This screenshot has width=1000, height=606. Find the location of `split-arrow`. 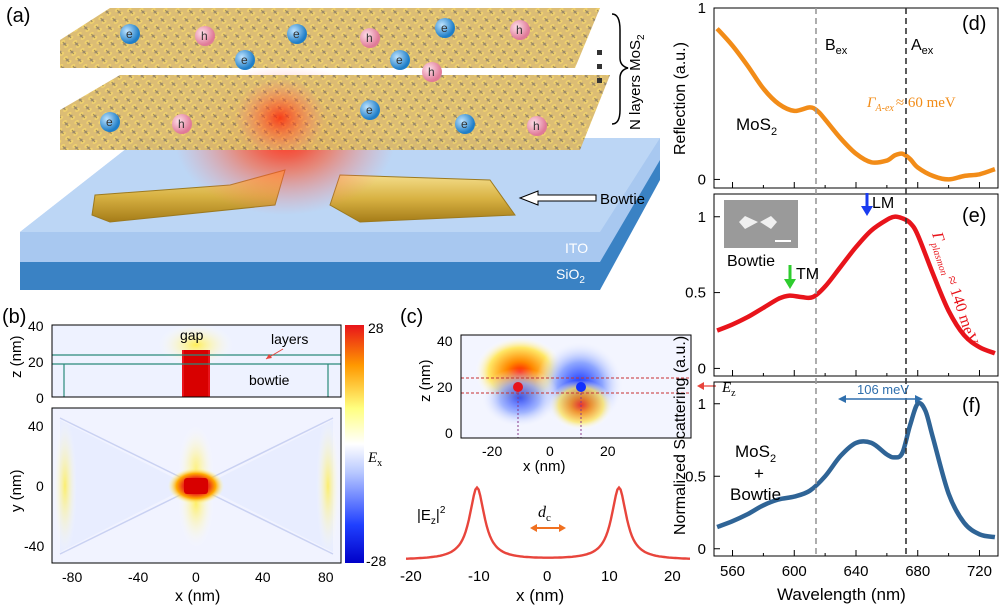

split-arrow is located at coordinates (880, 399).